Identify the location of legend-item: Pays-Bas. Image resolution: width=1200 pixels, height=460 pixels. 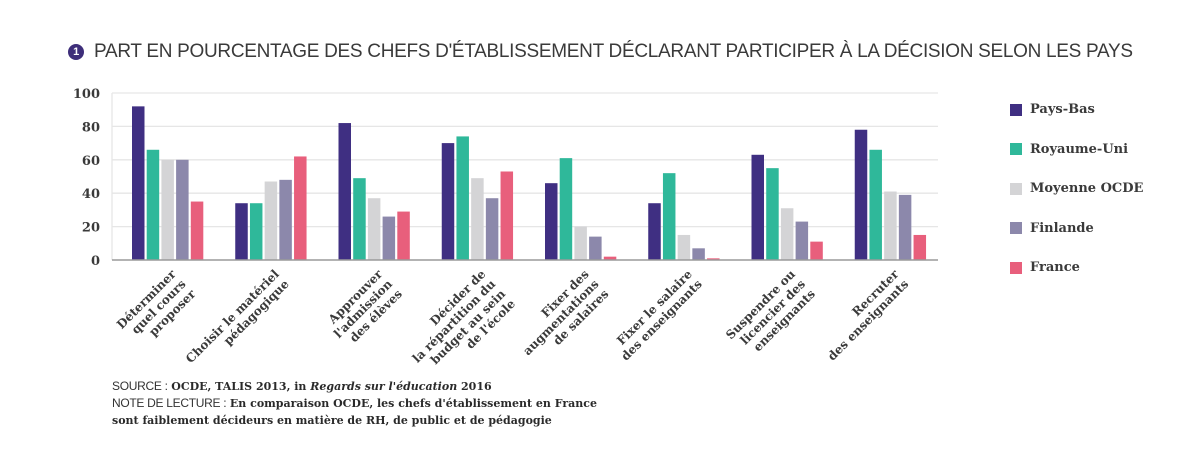
(1076, 110).